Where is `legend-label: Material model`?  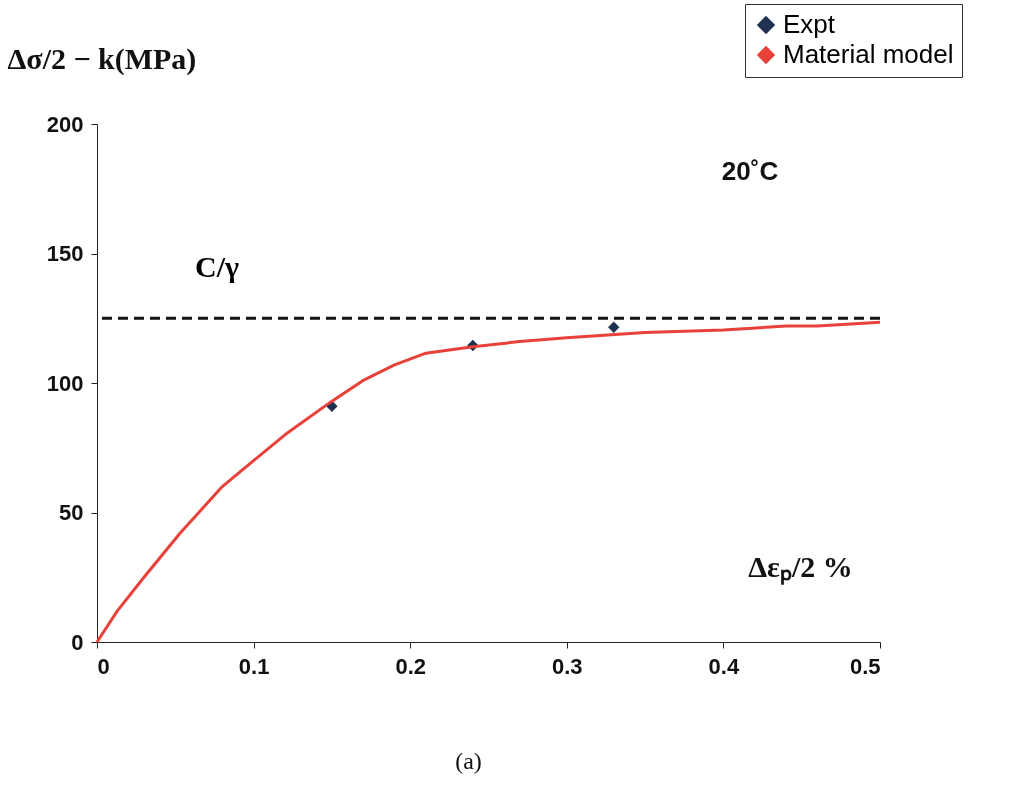 legend-label: Material model is located at coordinates (868, 54).